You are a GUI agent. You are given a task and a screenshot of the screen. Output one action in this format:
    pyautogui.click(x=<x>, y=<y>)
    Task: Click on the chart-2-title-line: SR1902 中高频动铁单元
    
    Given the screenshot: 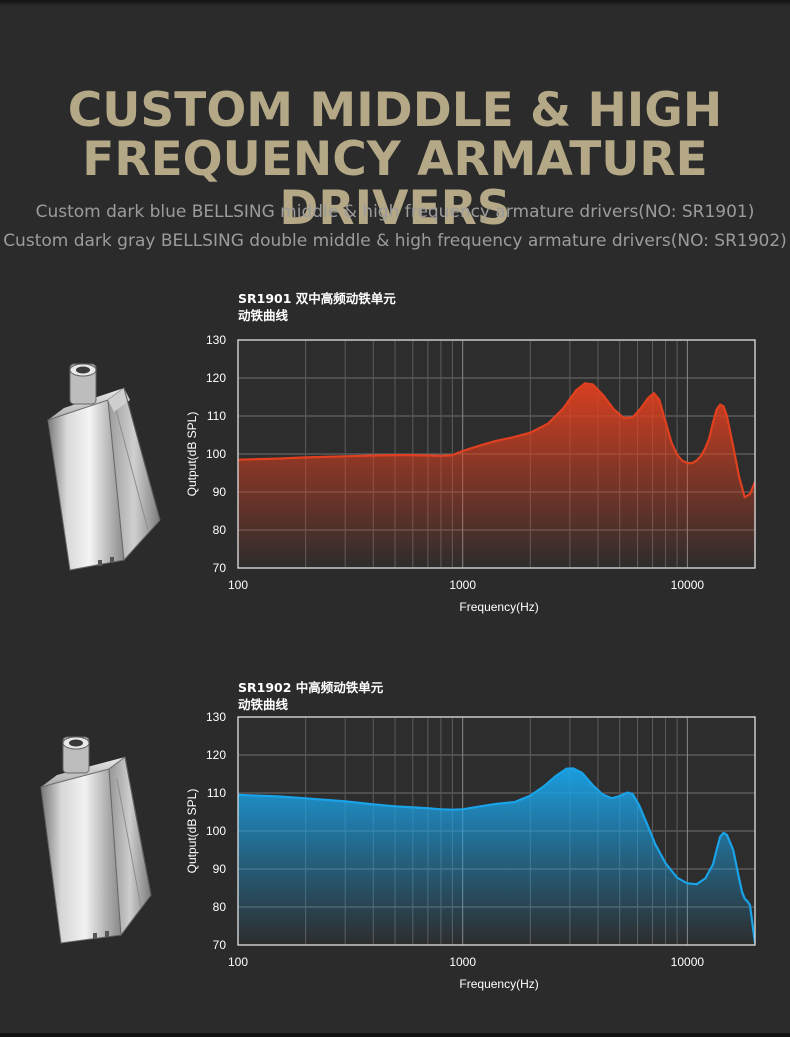 What is the action you would take?
    pyautogui.click(x=311, y=687)
    